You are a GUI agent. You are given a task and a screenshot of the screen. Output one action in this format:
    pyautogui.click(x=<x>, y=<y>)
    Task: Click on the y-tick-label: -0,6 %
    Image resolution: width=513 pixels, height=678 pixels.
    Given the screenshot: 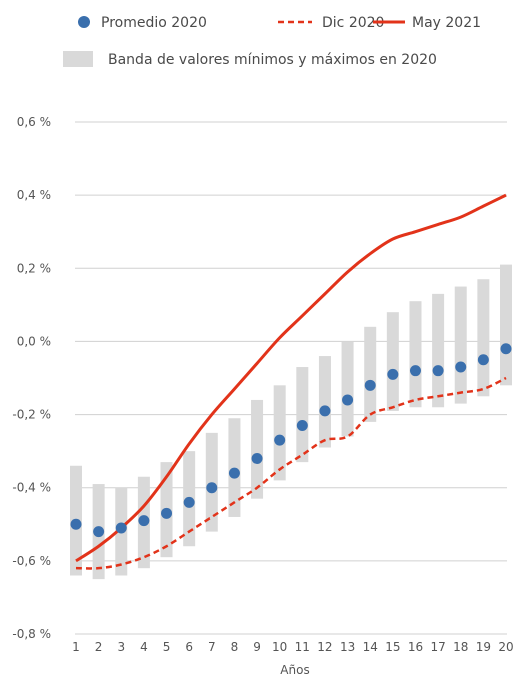 What is the action you would take?
    pyautogui.click(x=31, y=561)
    